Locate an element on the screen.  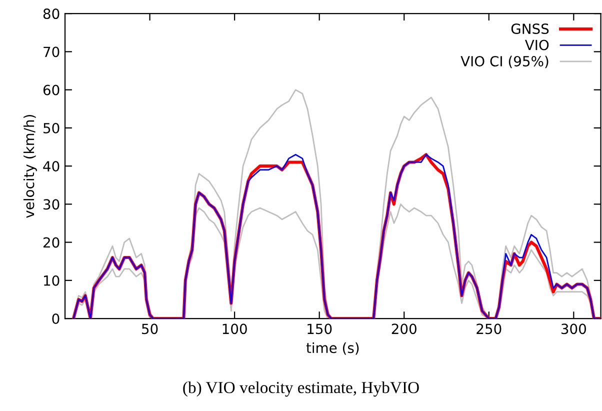
x-tick-label: 50 is located at coordinates (150, 329).